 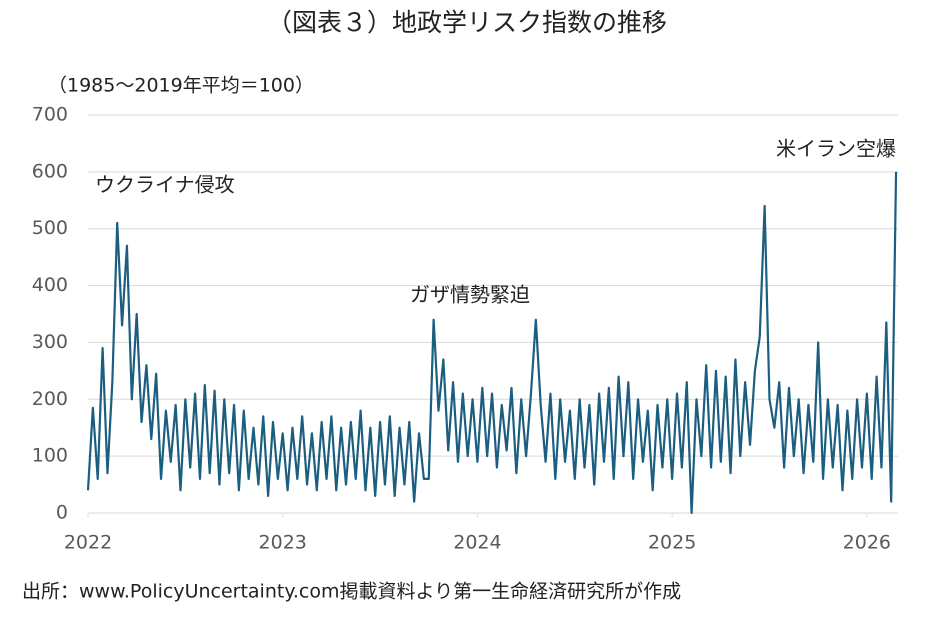 What do you see at coordinates (50, 342) in the screenshot?
I see `y-tick-label: 300` at bounding box center [50, 342].